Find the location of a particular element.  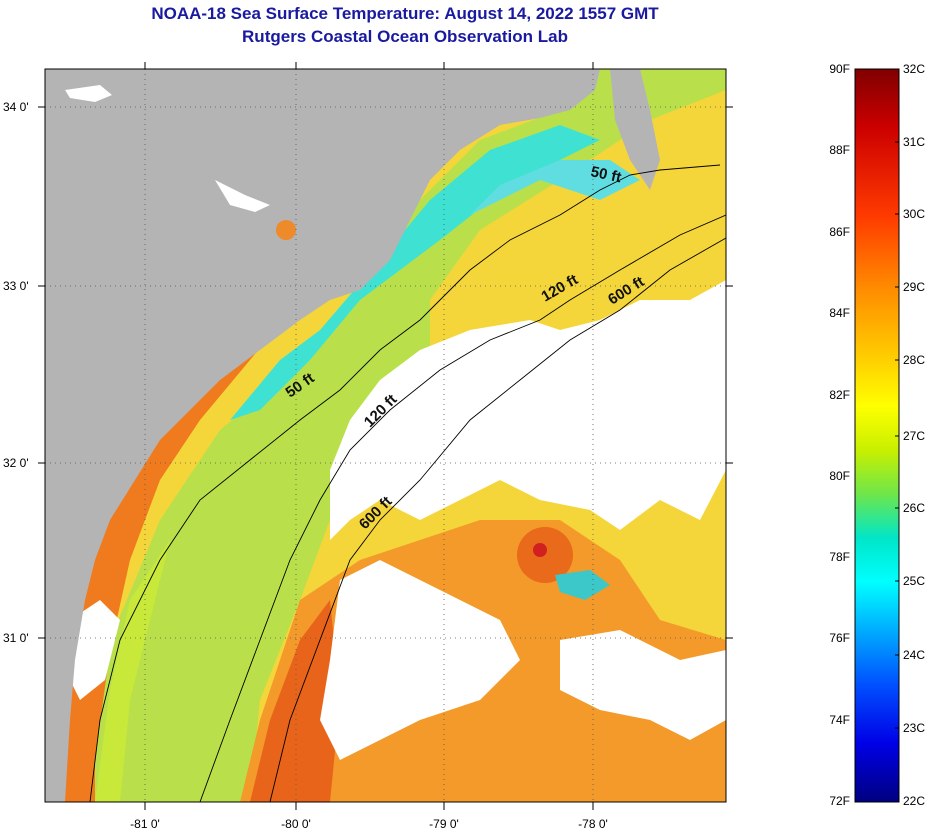

colorbar-f-label: 80F is located at coordinates (839, 476).